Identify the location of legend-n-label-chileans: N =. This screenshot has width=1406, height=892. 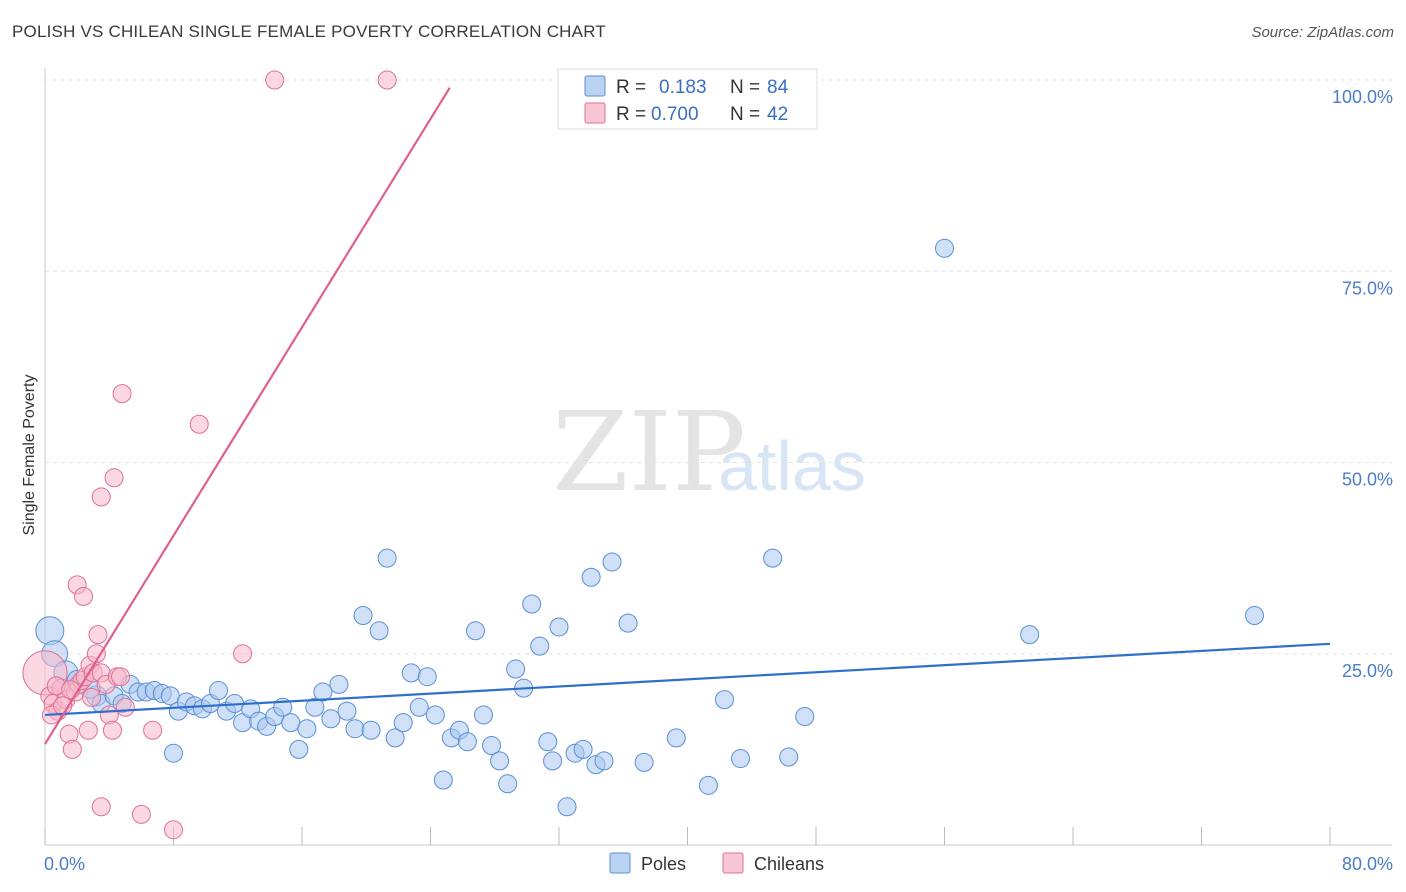
(745, 114).